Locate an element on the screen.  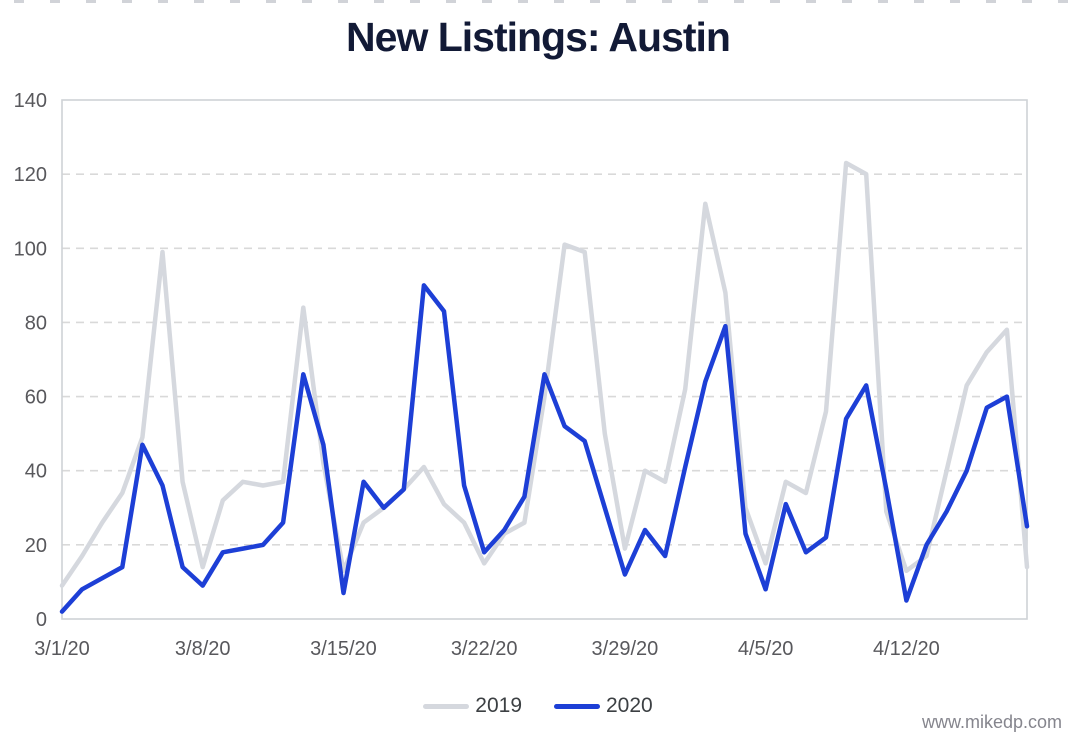
y-tick-label-40: 40 is located at coordinates (36, 472).